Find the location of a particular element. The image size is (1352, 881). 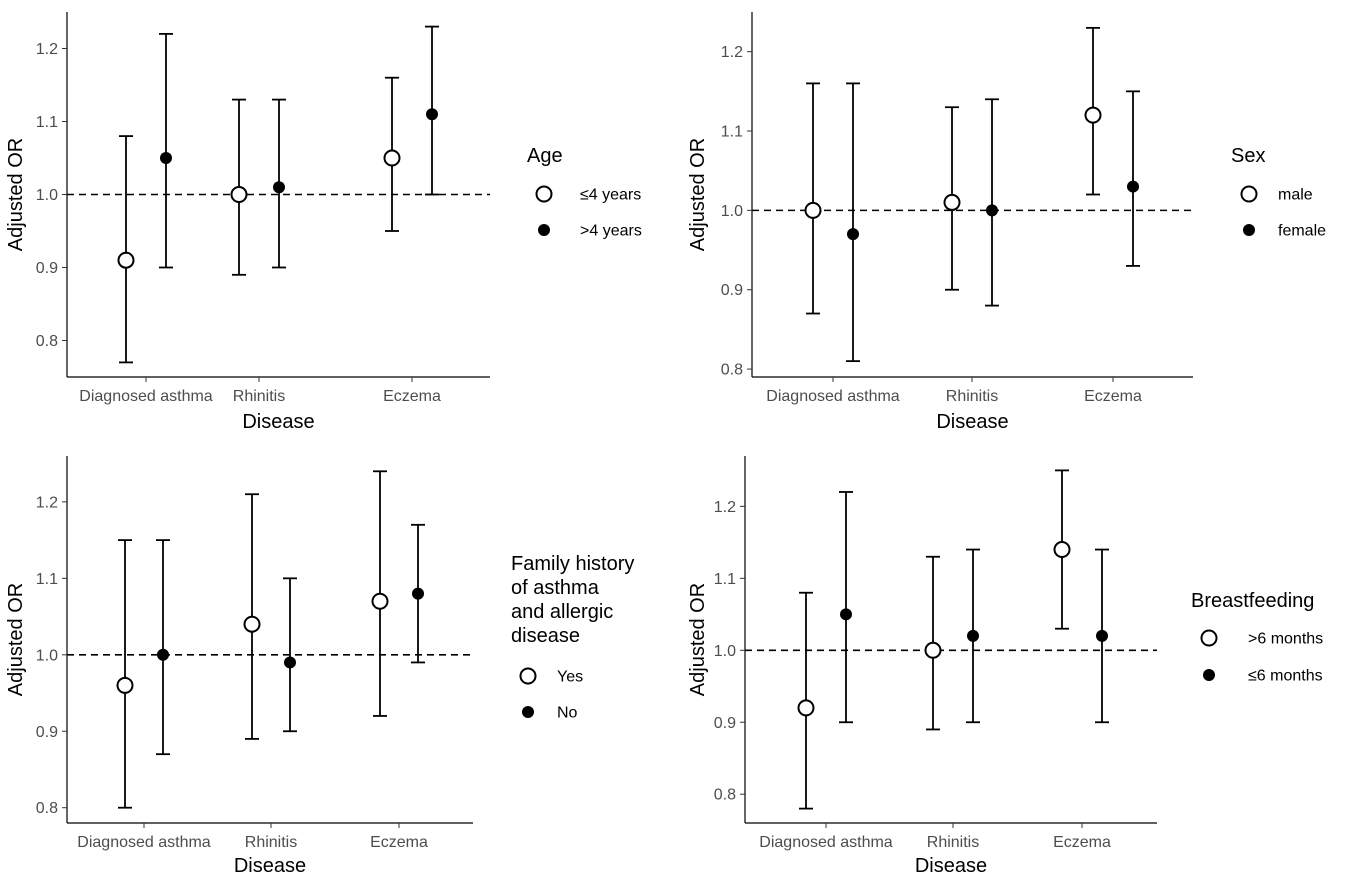

legend-label: >4 years is located at coordinates (611, 231).